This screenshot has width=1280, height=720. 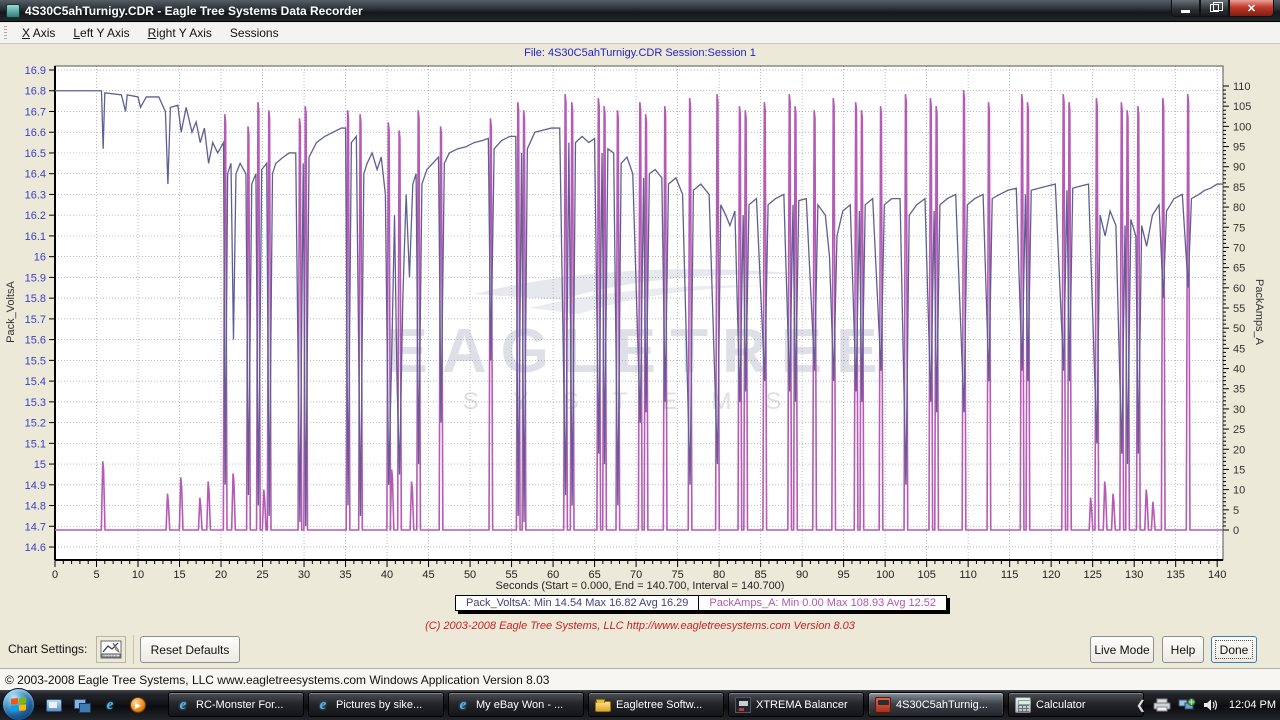 What do you see at coordinates (35, 382) in the screenshot?
I see `left-tick-label: 15.4` at bounding box center [35, 382].